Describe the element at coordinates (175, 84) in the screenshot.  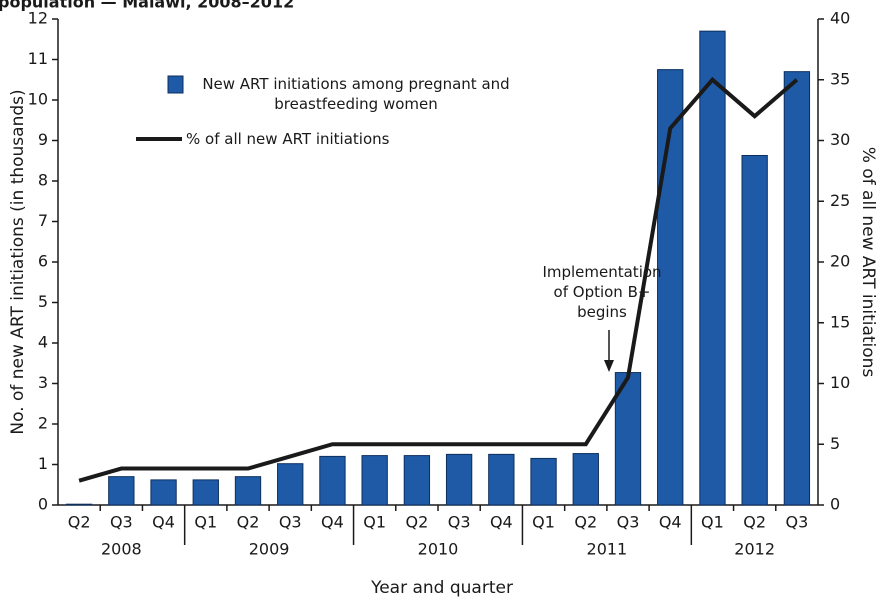
I see `legend-swatch` at that location.